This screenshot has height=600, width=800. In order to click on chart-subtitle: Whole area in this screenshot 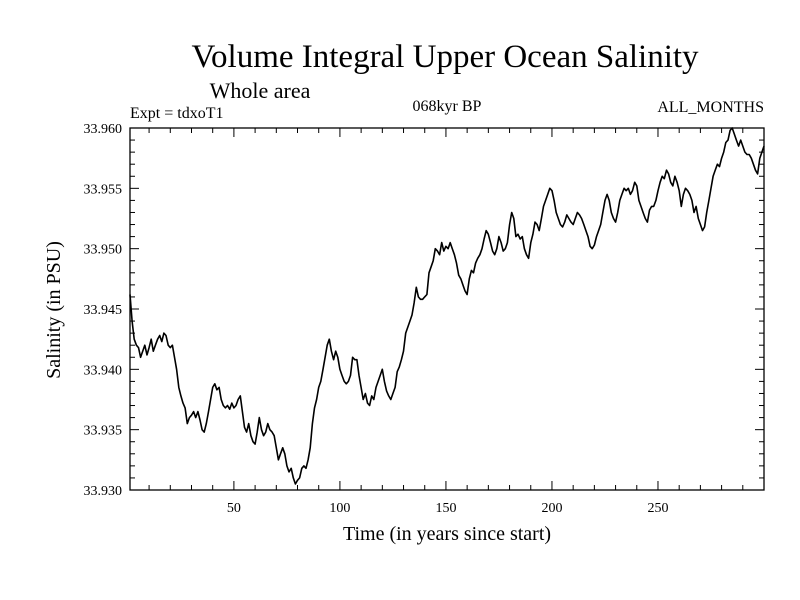, I will do `click(260, 90)`.